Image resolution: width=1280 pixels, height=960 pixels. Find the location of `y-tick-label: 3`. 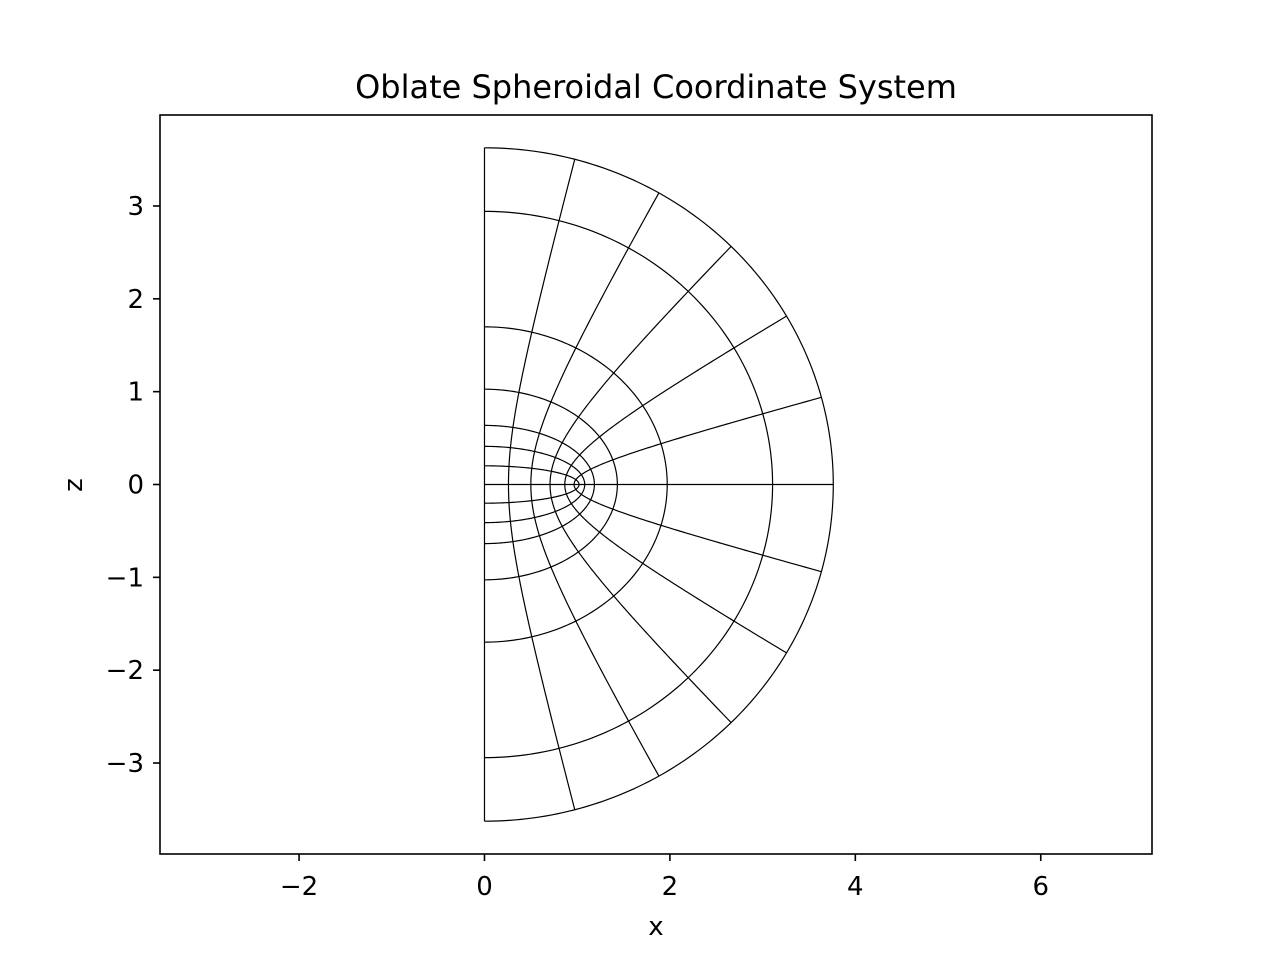

y-tick-label: 3 is located at coordinates (135, 207).